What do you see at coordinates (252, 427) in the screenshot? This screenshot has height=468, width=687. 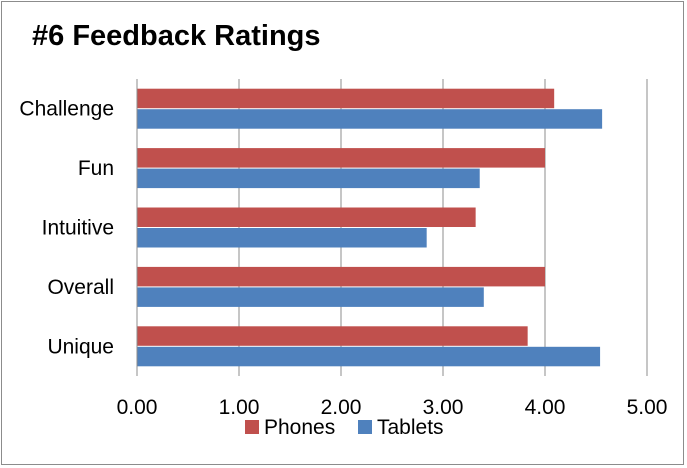 I see `legend-swatch-phones` at bounding box center [252, 427].